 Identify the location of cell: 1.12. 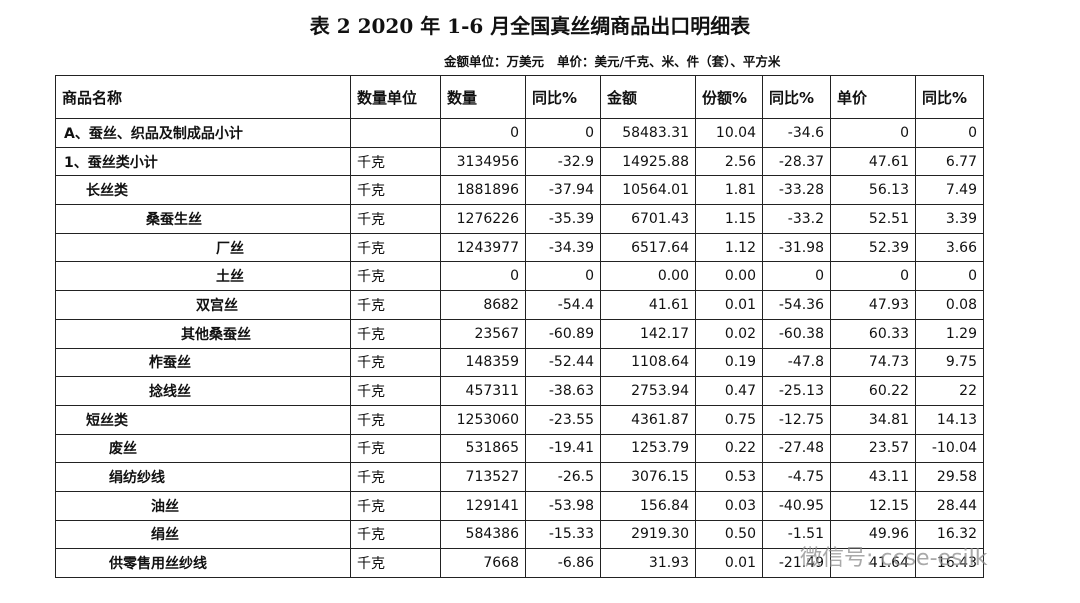
(729, 247).